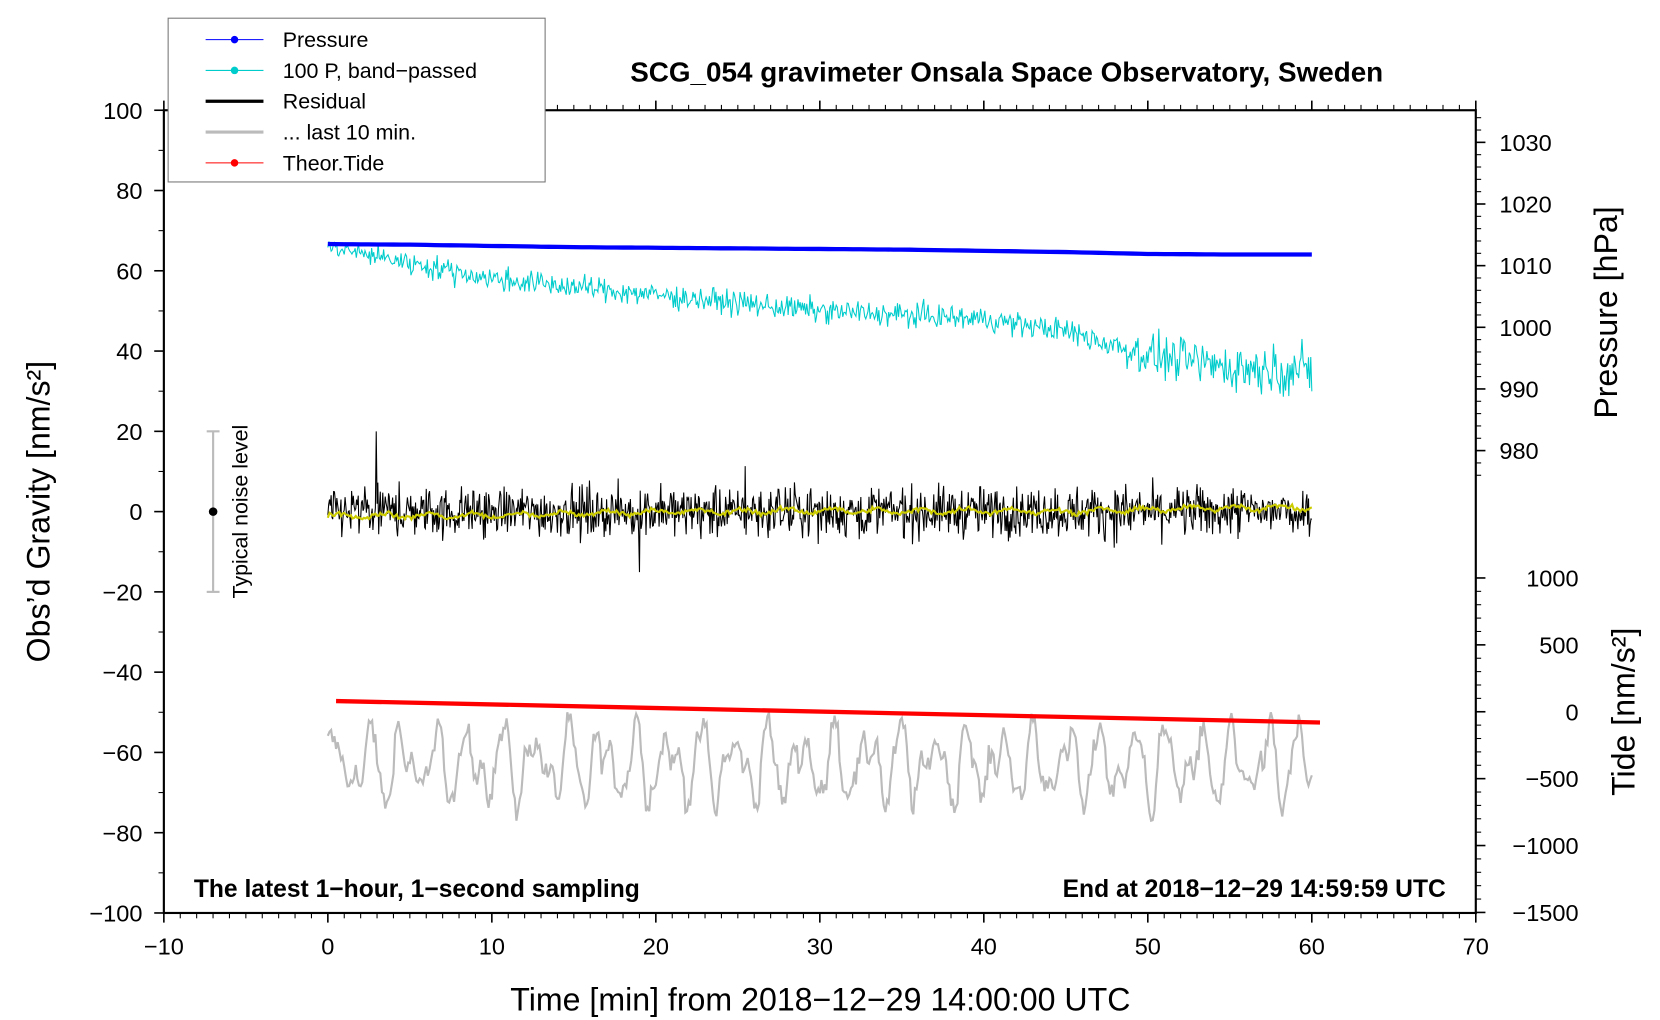  Describe the element at coordinates (1552, 579) in the screenshot. I see `tide-tick-label: 1000` at that location.